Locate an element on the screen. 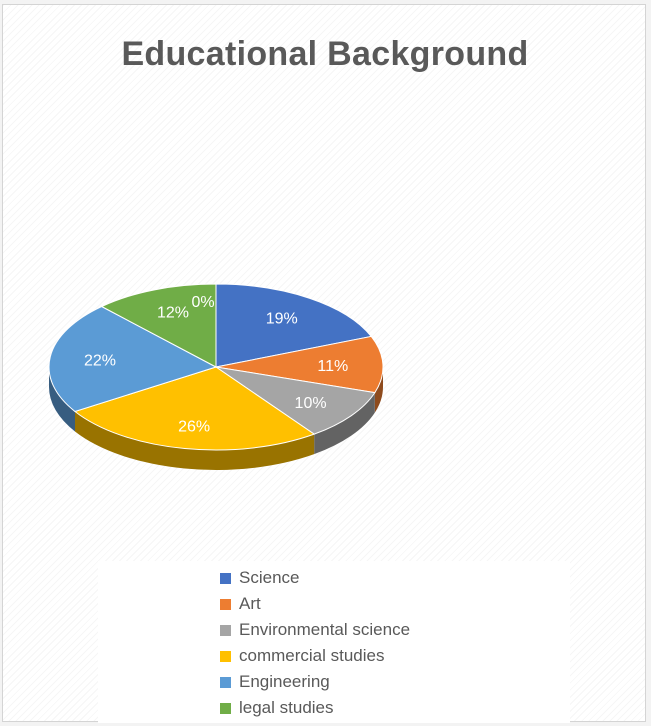  legend-label: Environmental science is located at coordinates (325, 629).